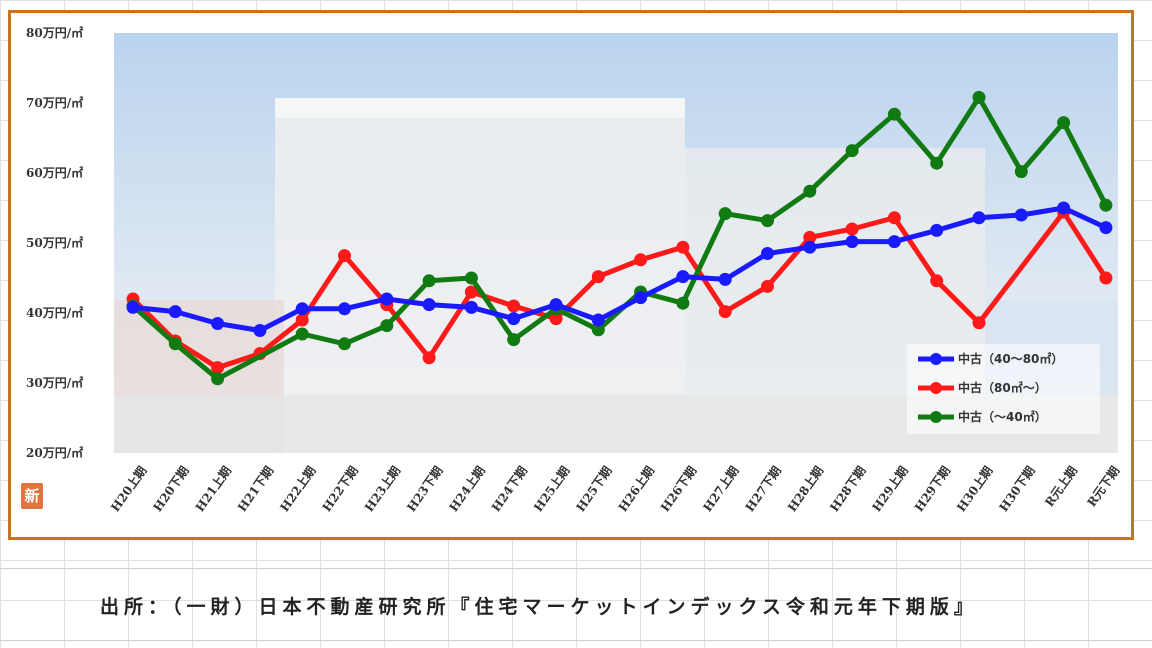 This screenshot has width=1152, height=648. I want to click on x-tick-label: H27下期, so click(763, 488).